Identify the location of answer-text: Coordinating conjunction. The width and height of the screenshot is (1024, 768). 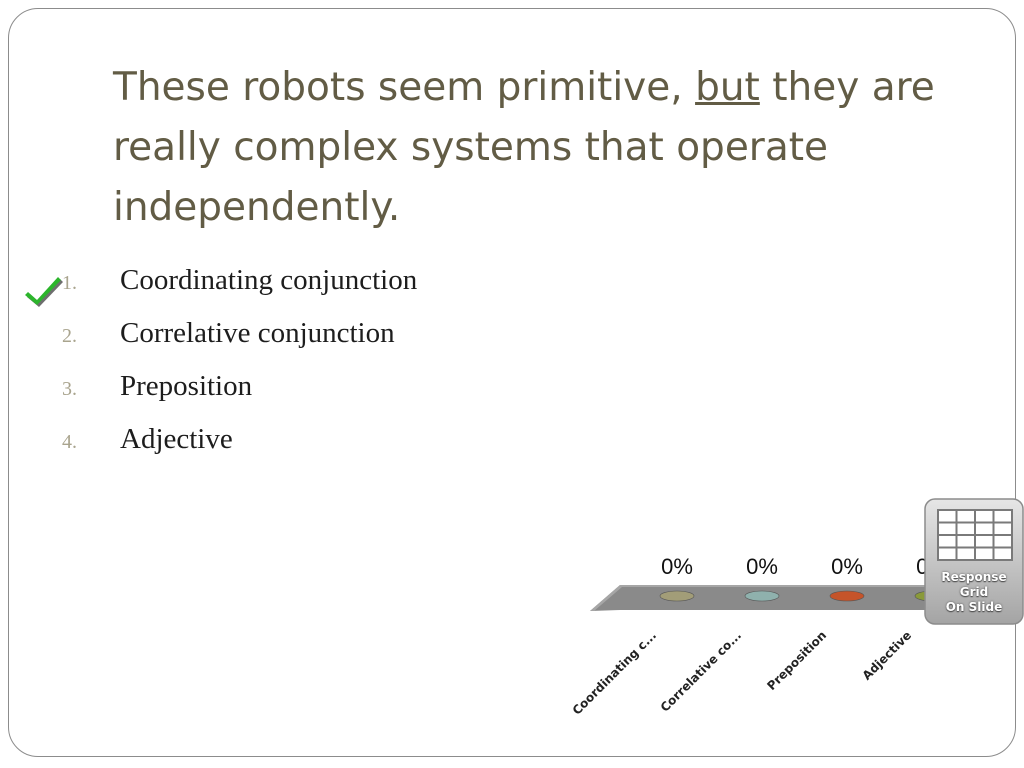
(269, 280).